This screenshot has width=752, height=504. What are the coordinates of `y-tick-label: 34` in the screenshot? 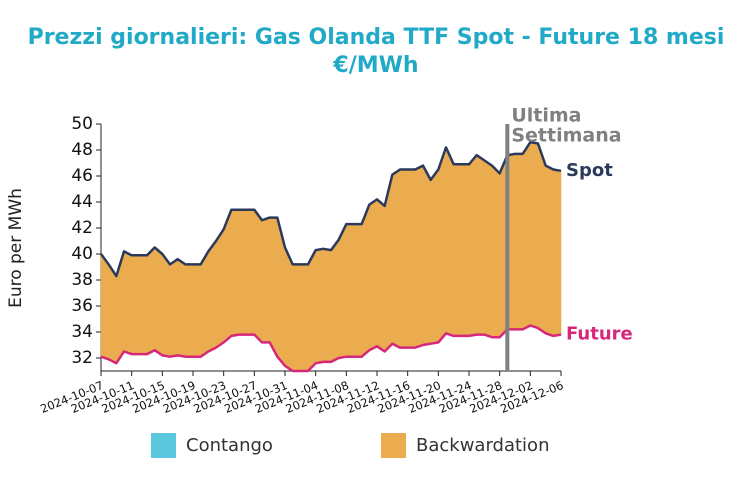 It's located at (82, 332).